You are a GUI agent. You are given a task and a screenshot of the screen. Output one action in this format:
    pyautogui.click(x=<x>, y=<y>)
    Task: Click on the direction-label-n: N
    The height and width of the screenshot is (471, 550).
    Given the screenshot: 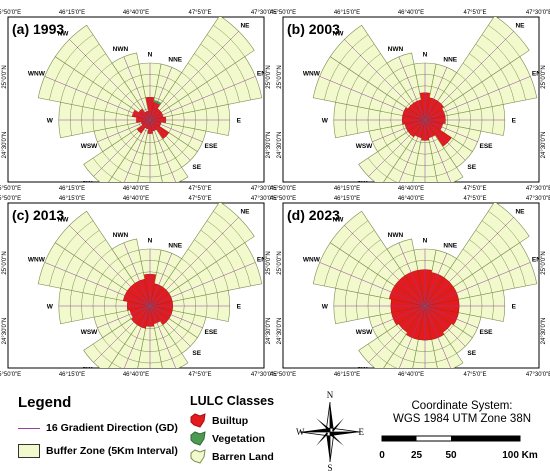 What is the action you would take?
    pyautogui.click(x=150, y=241)
    